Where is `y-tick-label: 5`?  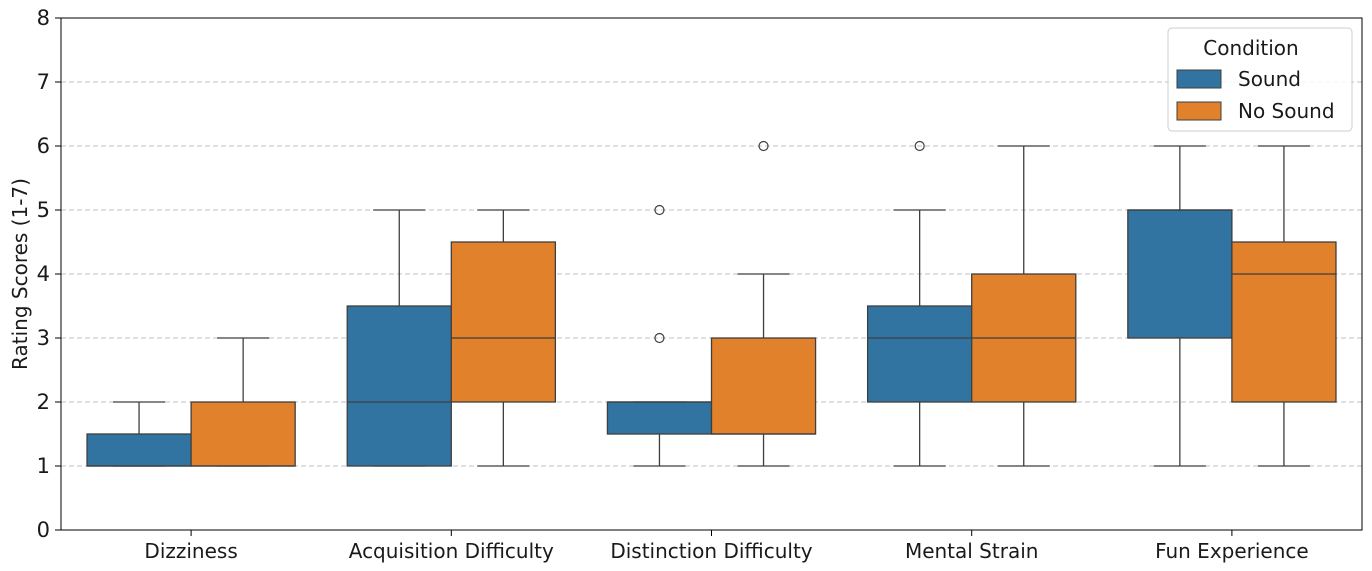 y-tick-label: 5 is located at coordinates (43, 210).